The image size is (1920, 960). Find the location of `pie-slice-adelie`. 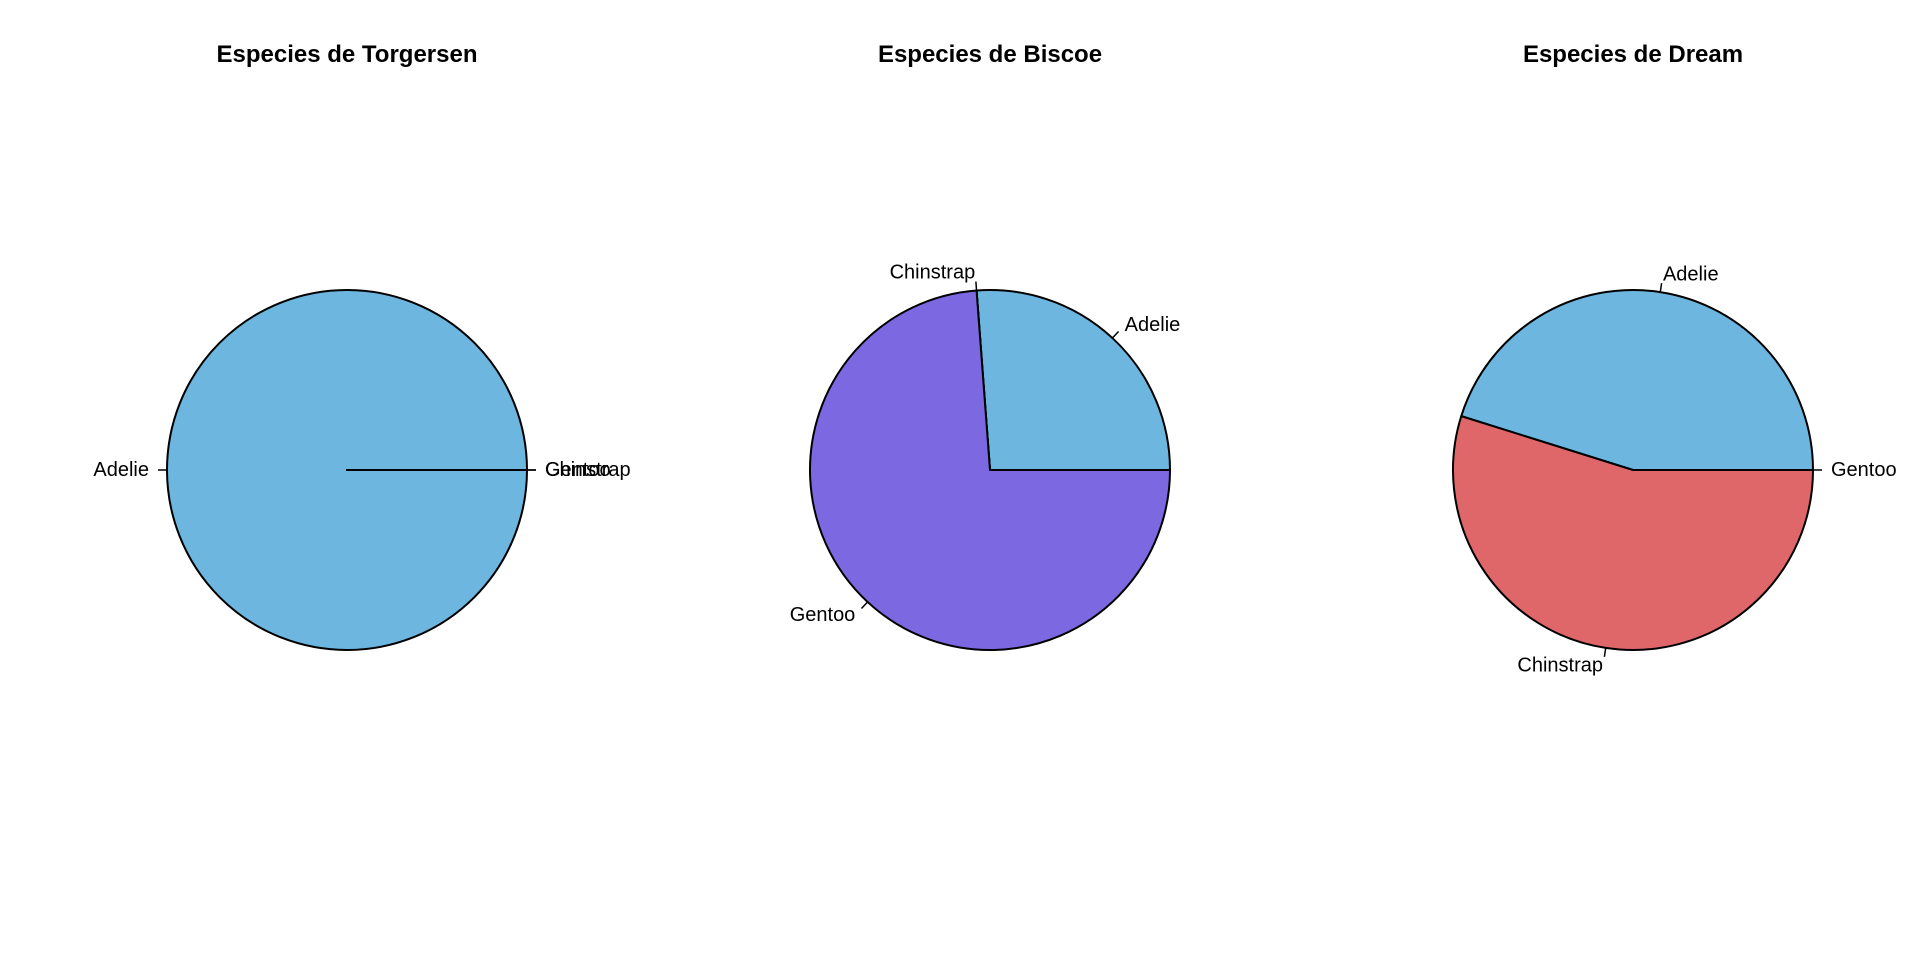

pie-slice-adelie is located at coordinates (1073, 380).